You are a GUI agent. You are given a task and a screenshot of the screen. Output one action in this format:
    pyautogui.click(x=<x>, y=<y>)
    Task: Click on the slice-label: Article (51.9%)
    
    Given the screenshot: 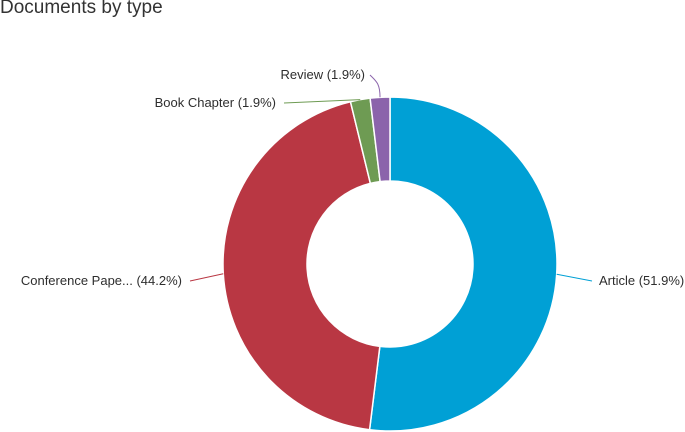 What is the action you would take?
    pyautogui.click(x=641, y=280)
    